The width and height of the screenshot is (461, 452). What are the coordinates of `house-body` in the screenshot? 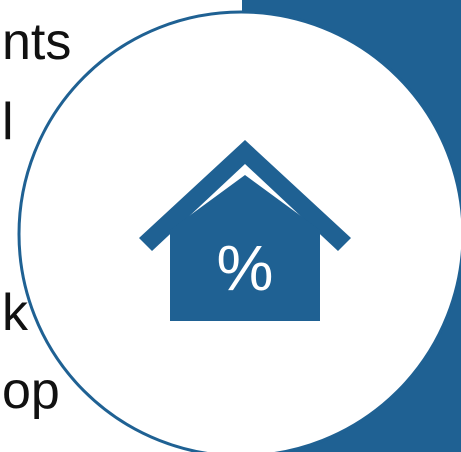 It's located at (245, 248).